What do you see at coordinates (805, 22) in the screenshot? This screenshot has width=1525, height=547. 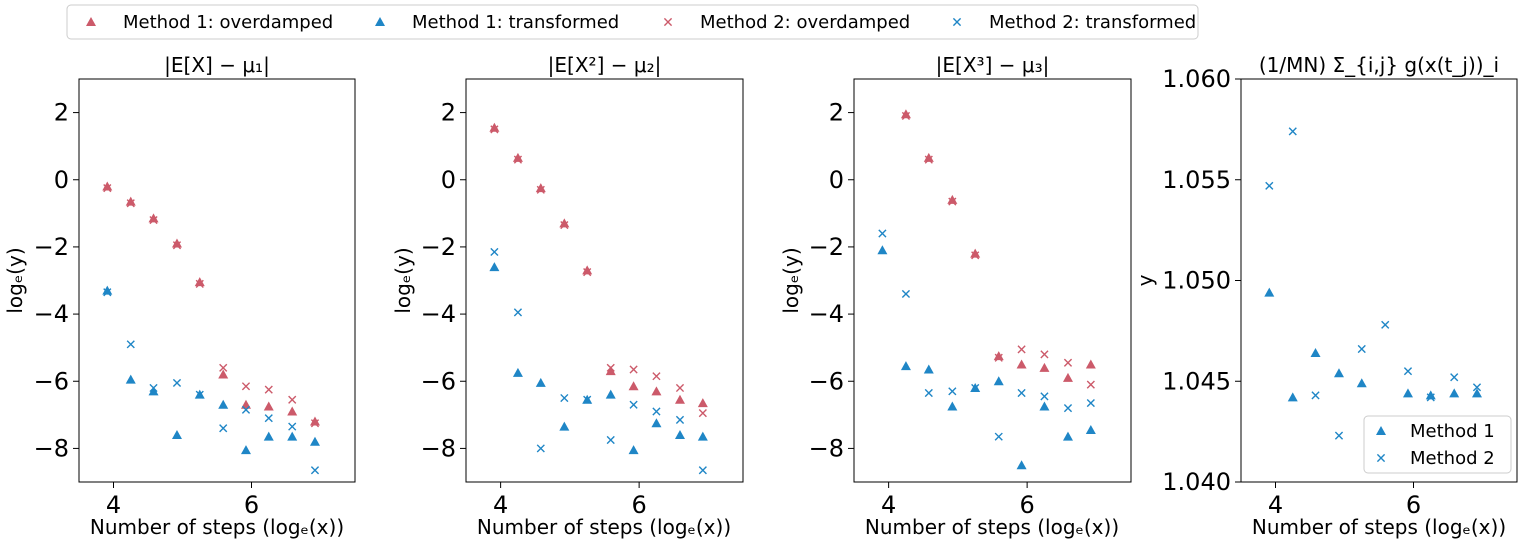 I see `legend-label: Method 2: overdamped` at bounding box center [805, 22].